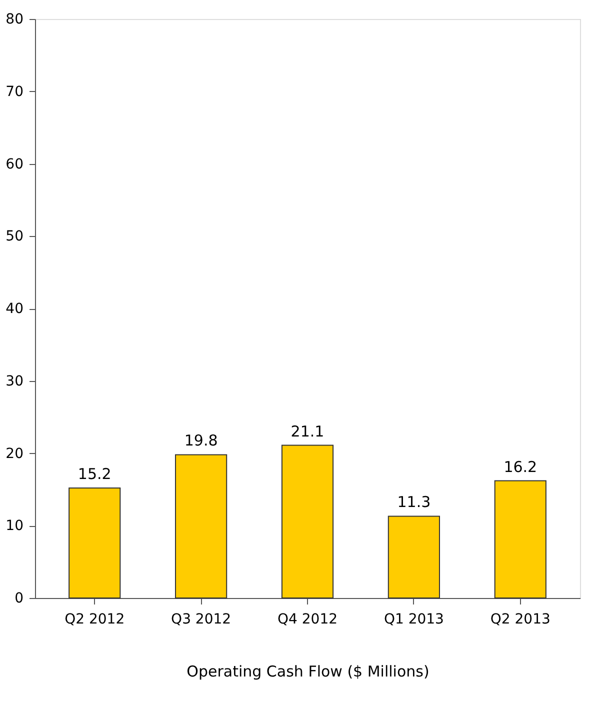 The height and width of the screenshot is (719, 605). I want to click on x-tick-label: Q2 2013, so click(520, 620).